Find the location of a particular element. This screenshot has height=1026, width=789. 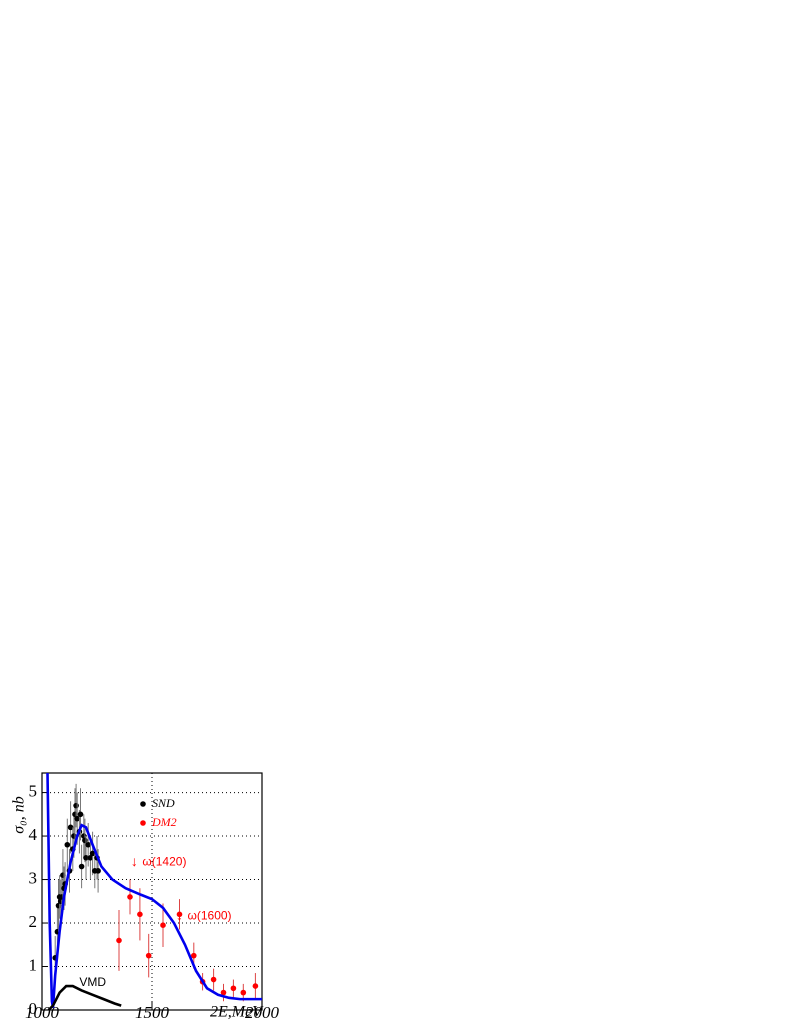

annotation: ω(1600) is located at coordinates (210, 916).